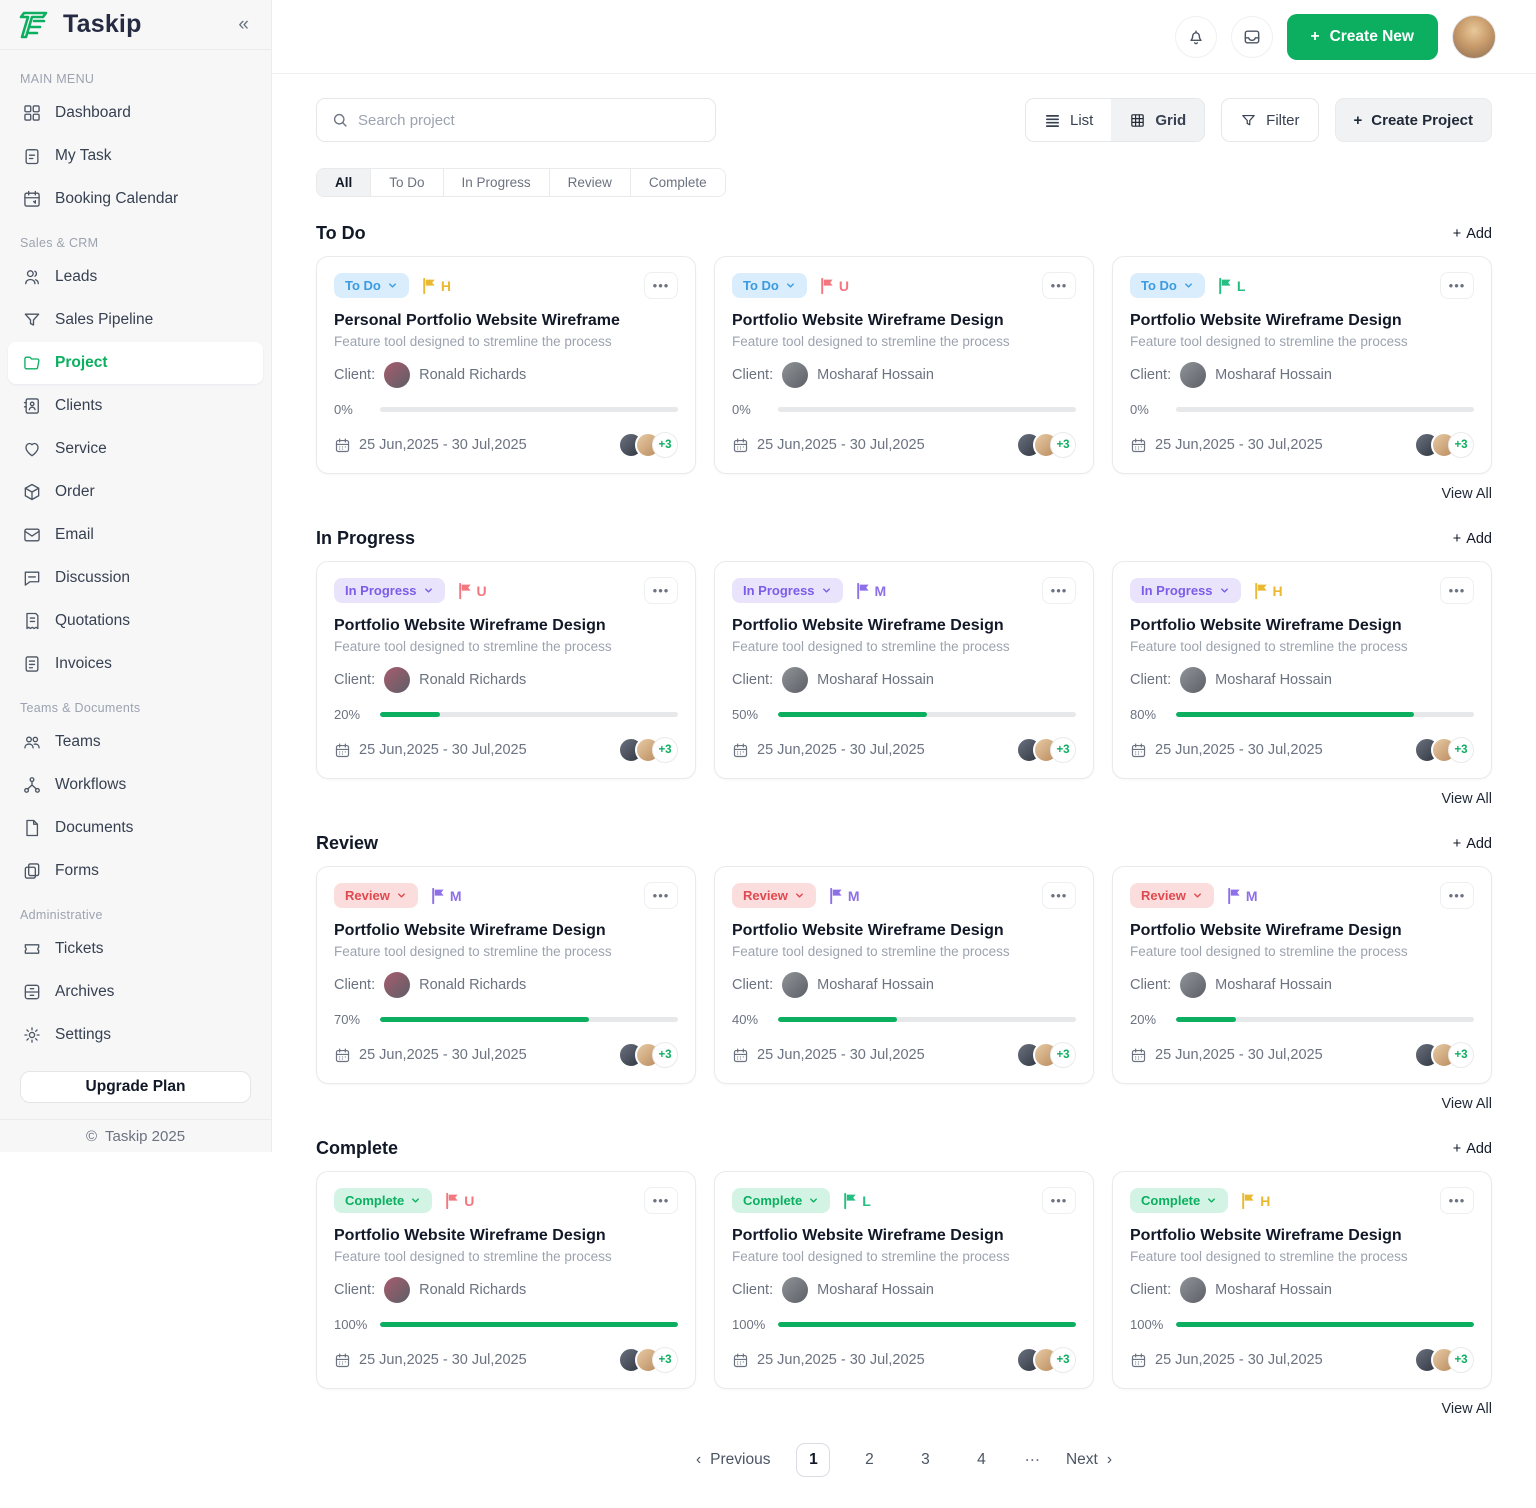  I want to click on sidebar-item-label: Order, so click(75, 492).